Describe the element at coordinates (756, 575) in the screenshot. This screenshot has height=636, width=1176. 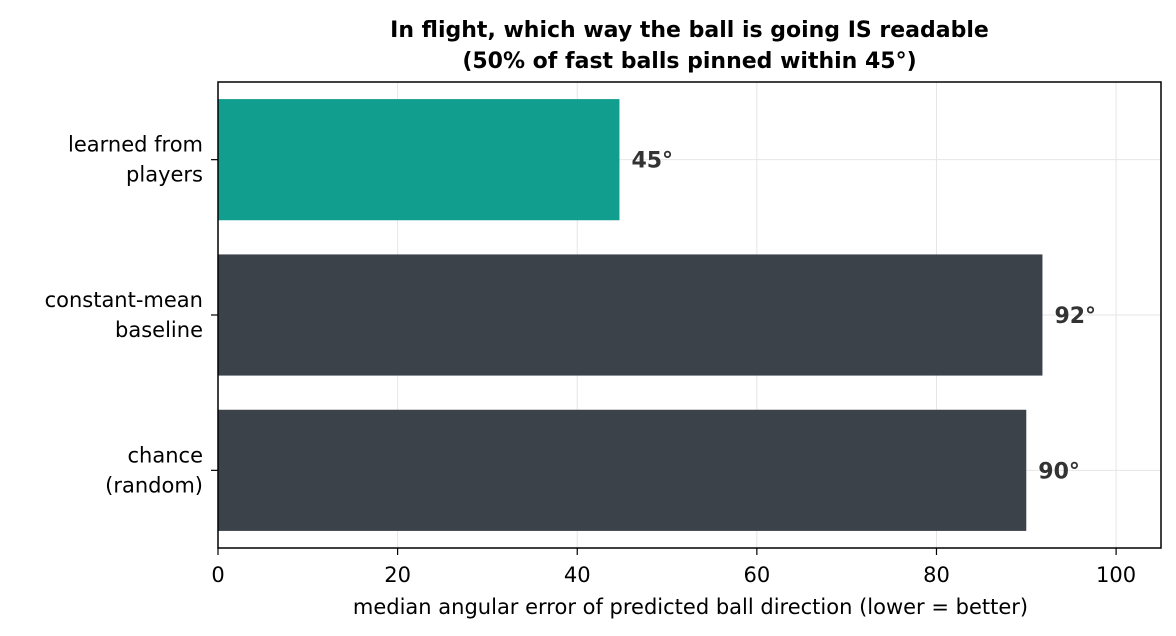
I see `x-tick-label: 60` at that location.